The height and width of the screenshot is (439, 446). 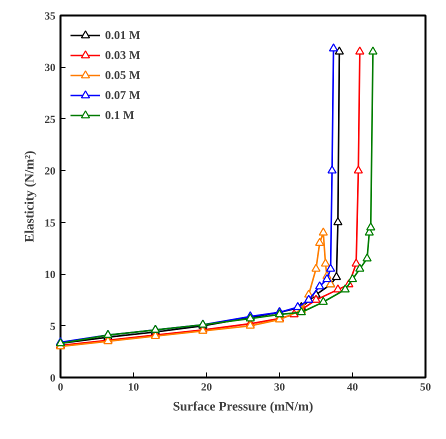 What do you see at coordinates (426, 388) in the screenshot?
I see `x-tick-label: 50` at bounding box center [426, 388].